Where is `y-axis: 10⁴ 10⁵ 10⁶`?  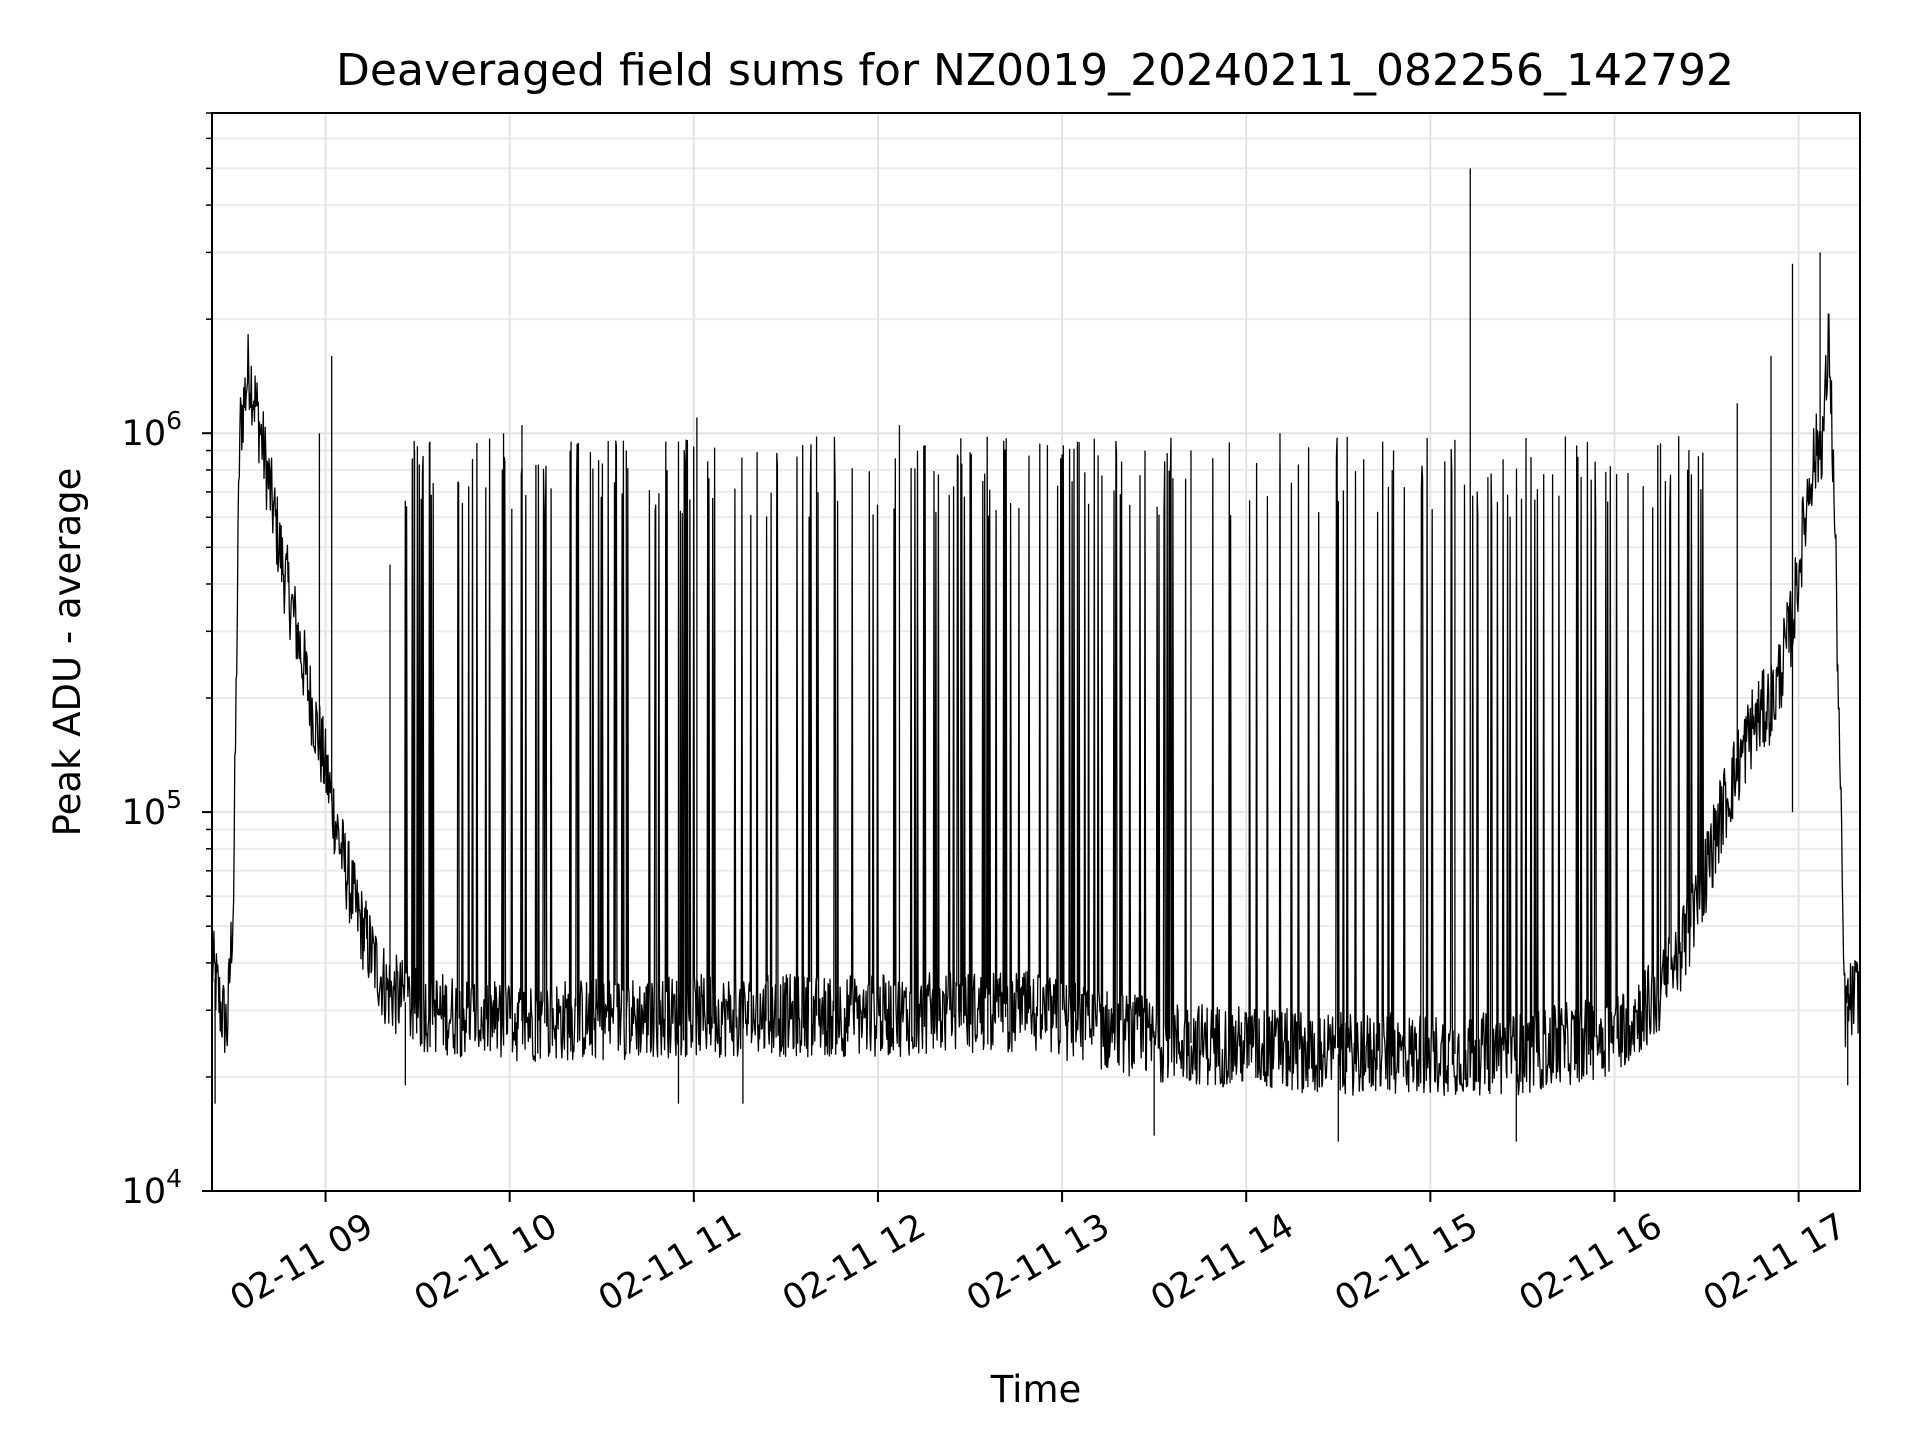 y-axis: 10⁴ 10⁵ 10⁶ is located at coordinates (167, 662).